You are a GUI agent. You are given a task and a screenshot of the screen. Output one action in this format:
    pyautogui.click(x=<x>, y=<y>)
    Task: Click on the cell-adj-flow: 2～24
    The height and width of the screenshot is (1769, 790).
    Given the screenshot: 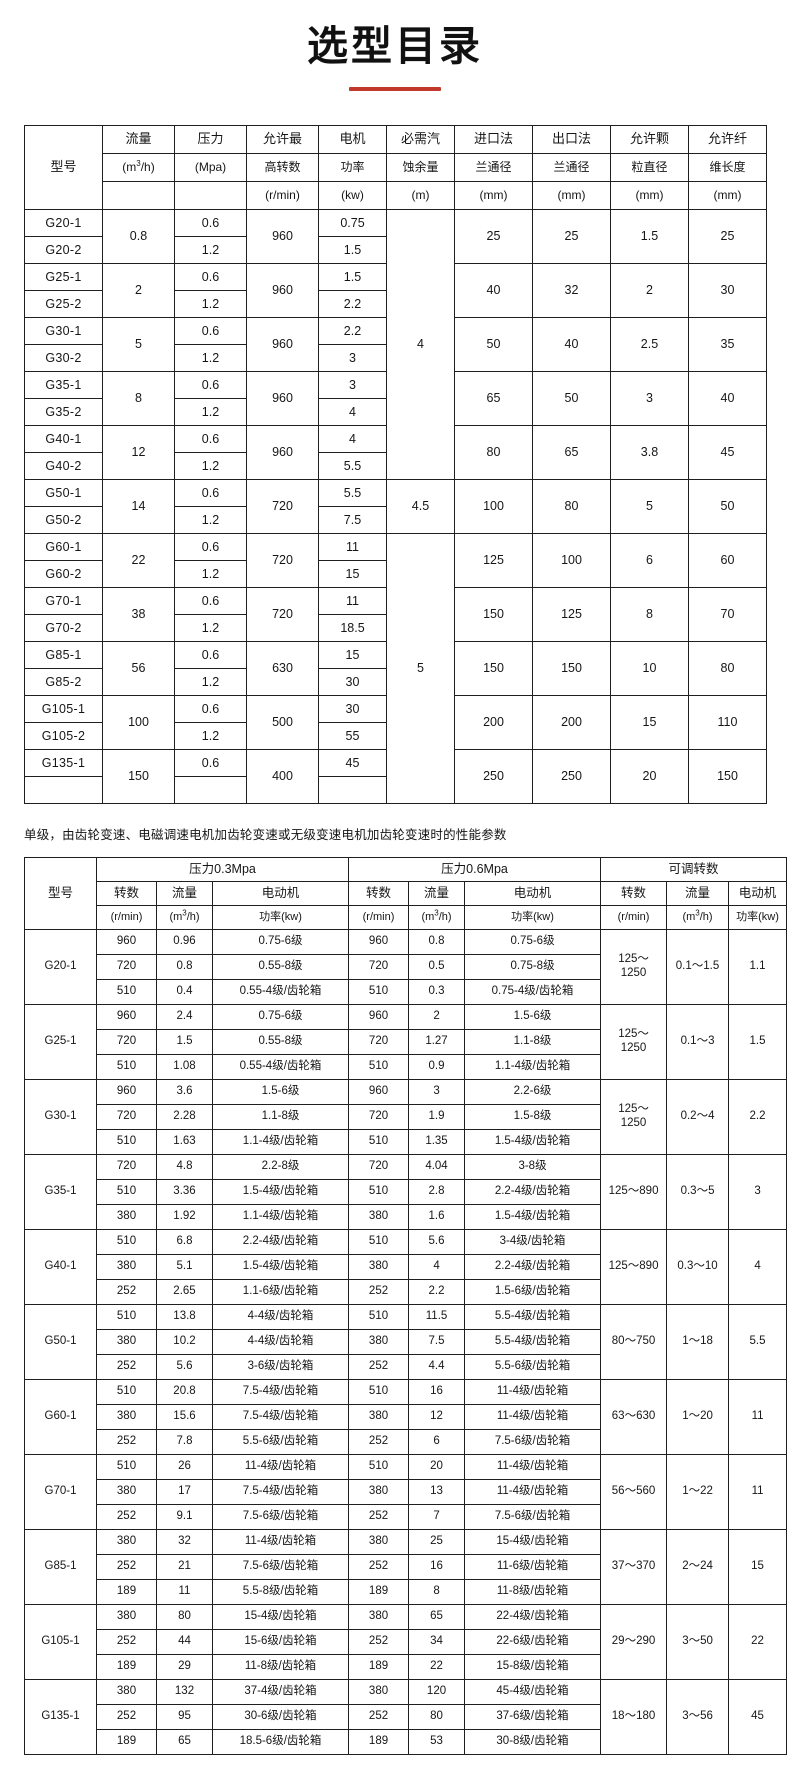 What is the action you would take?
    pyautogui.click(x=698, y=1566)
    